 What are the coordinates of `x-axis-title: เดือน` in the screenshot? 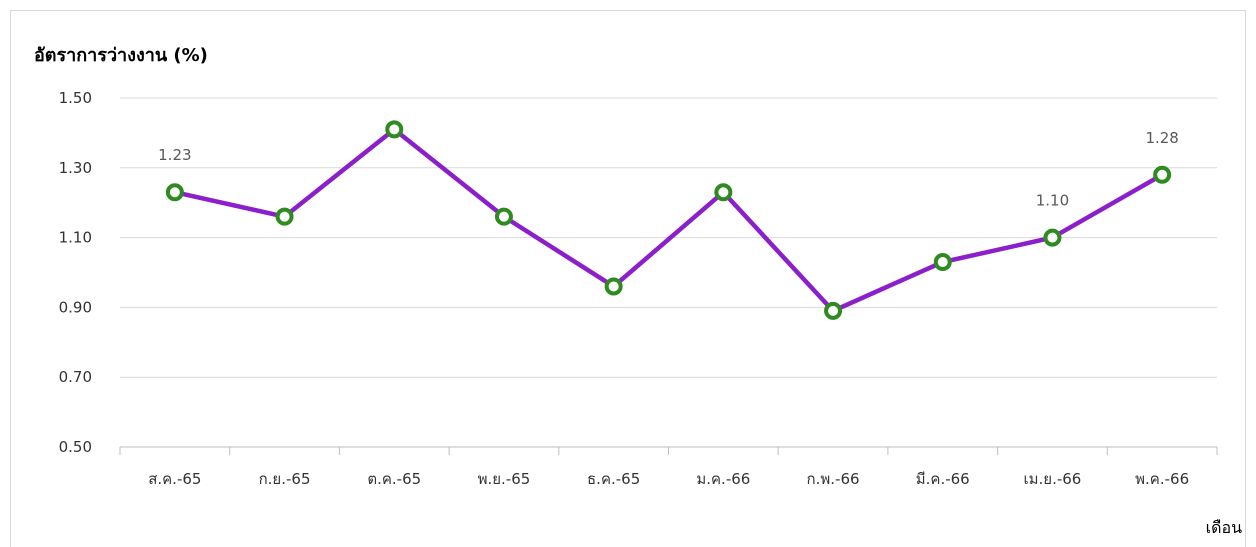 It's located at (1223, 527).